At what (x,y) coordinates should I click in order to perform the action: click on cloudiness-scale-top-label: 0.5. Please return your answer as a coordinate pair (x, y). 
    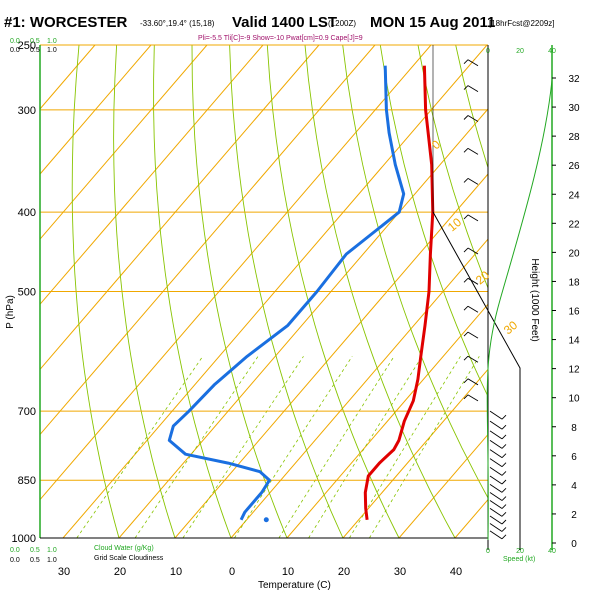
    Looking at the image, I should click on (35, 50).